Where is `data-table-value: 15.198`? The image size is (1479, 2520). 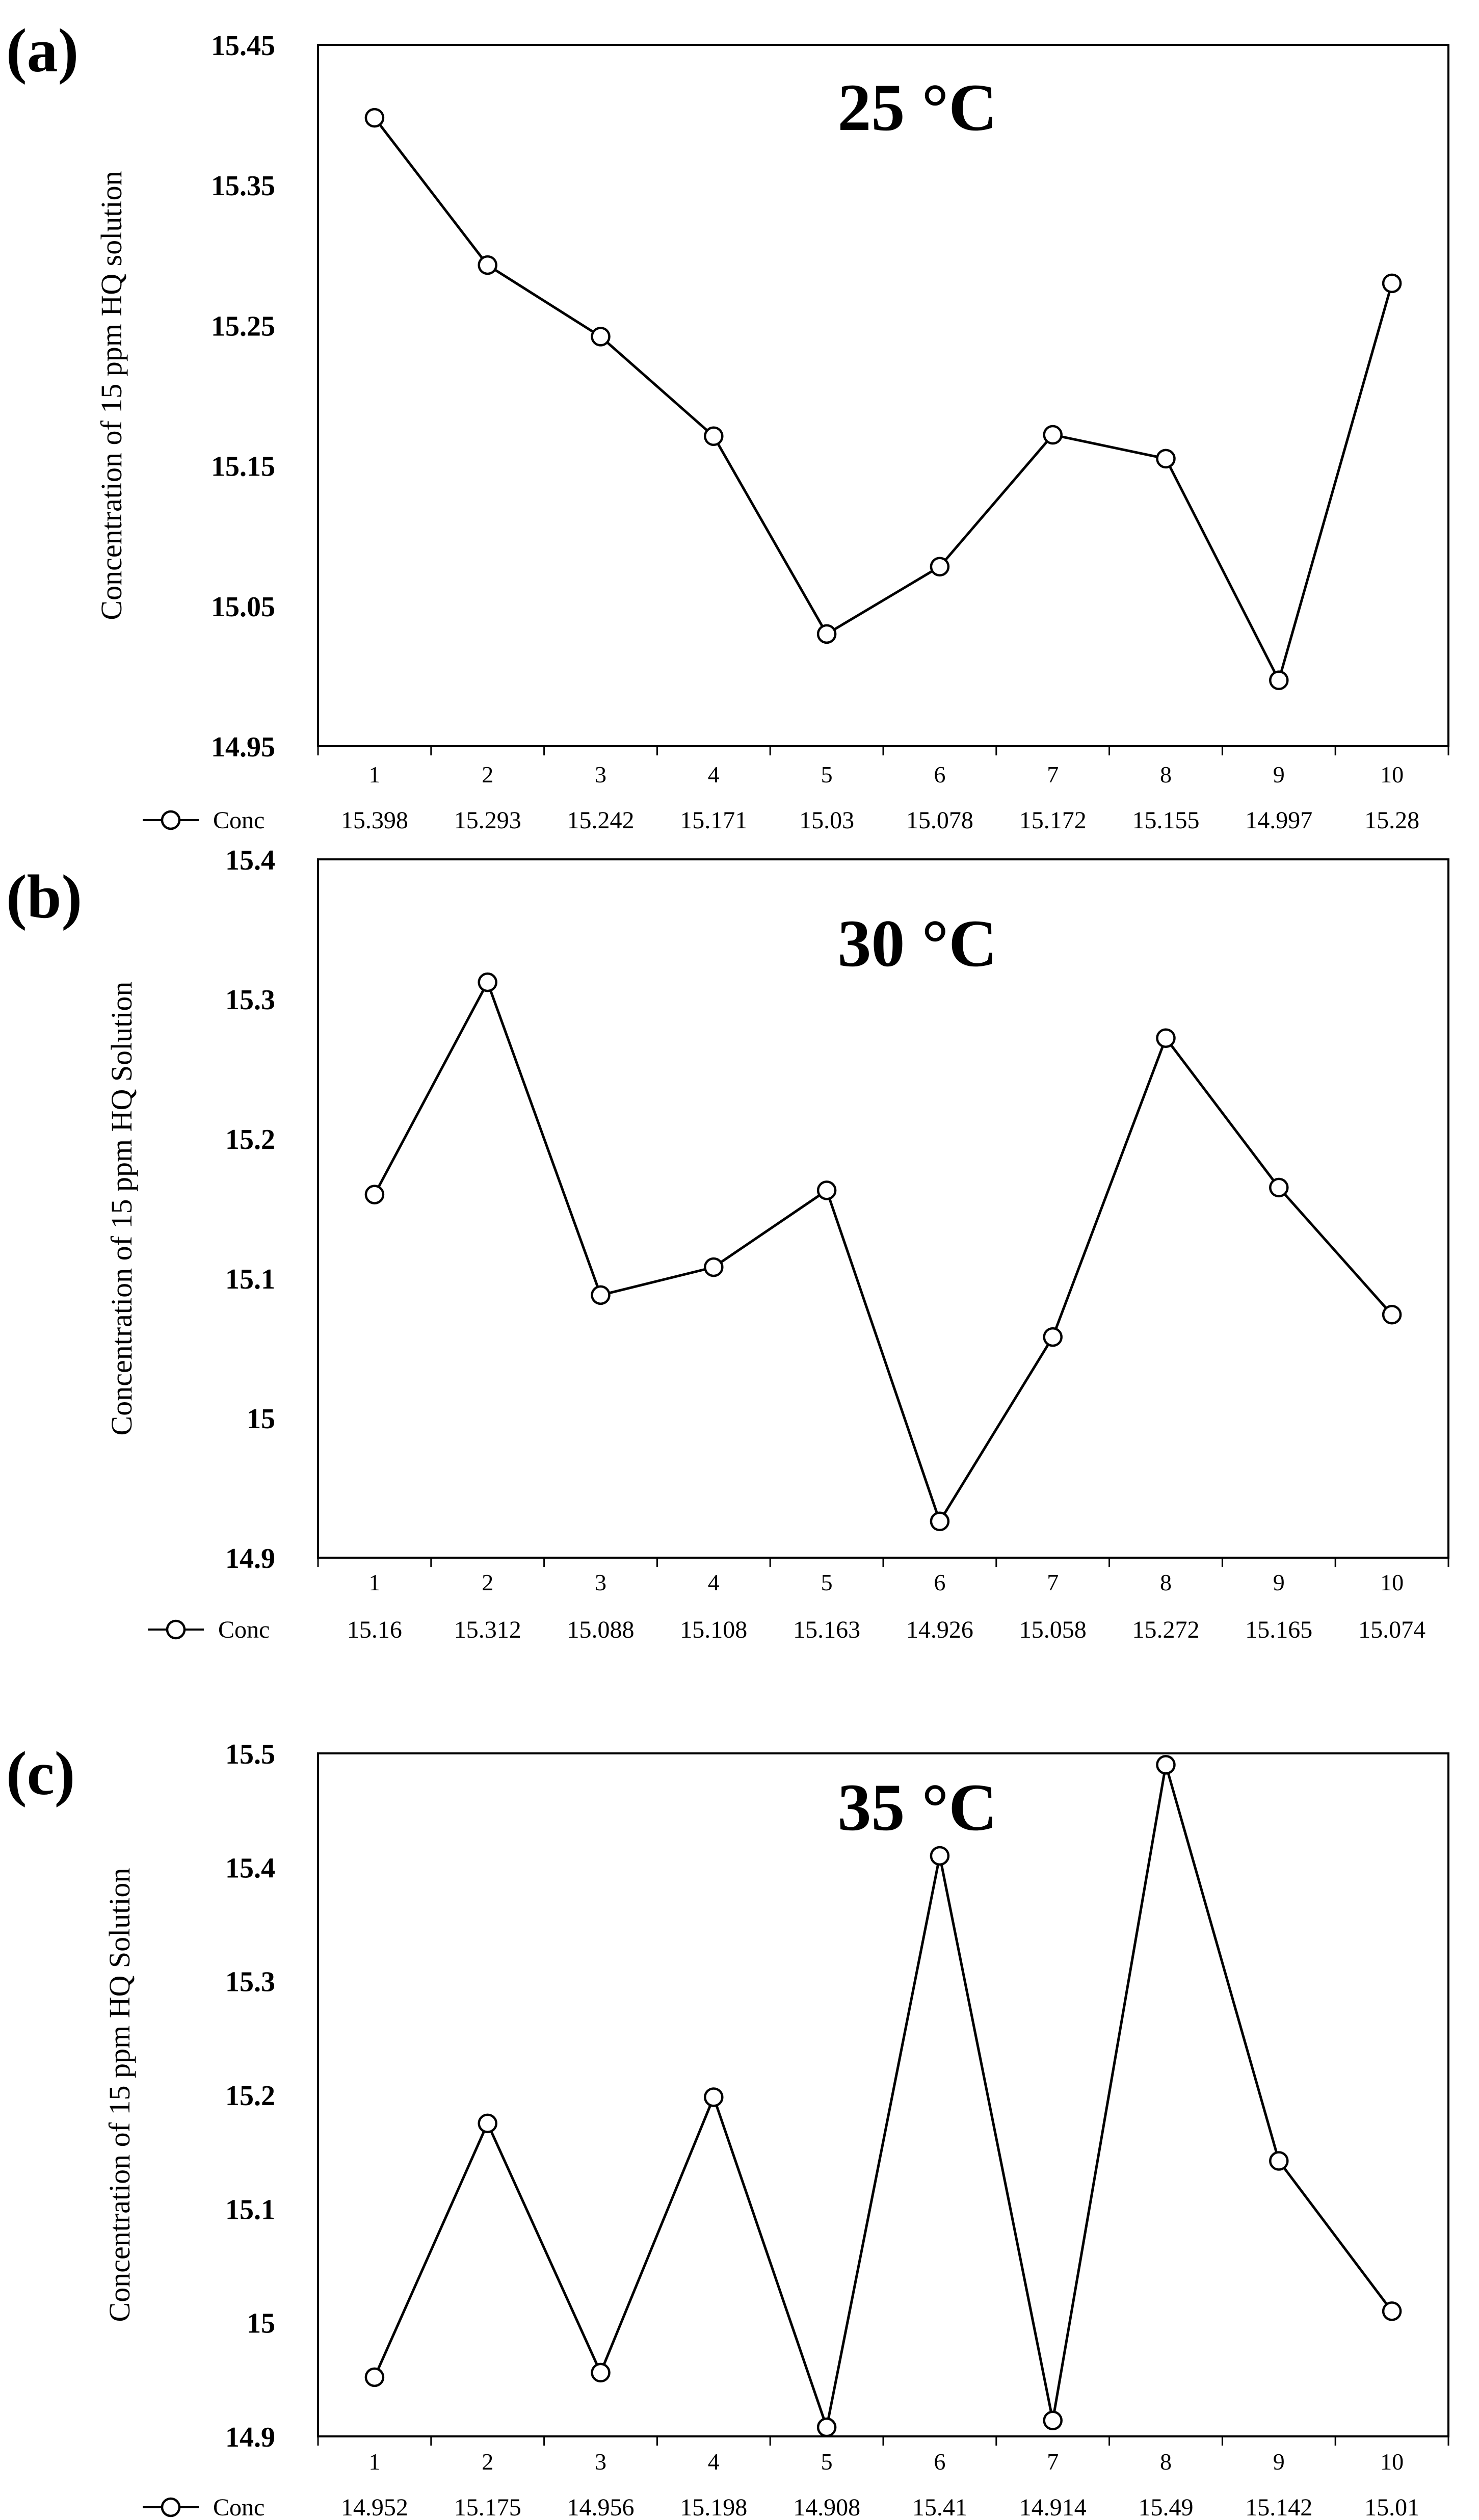 data-table-value: 15.198 is located at coordinates (713, 2507).